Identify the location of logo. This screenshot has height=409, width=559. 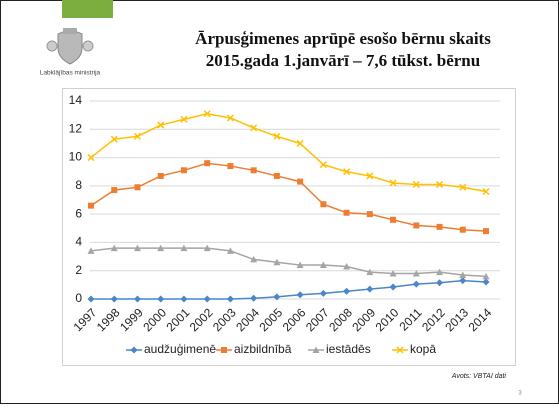
(70, 46).